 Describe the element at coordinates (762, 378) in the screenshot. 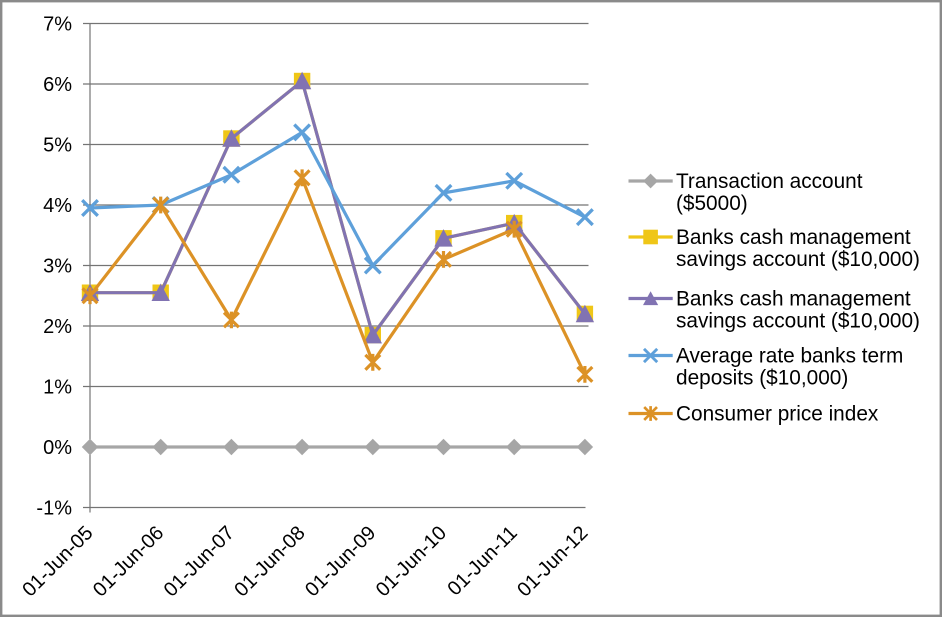

I see `svg-text: deposits ($10,000)` at that location.